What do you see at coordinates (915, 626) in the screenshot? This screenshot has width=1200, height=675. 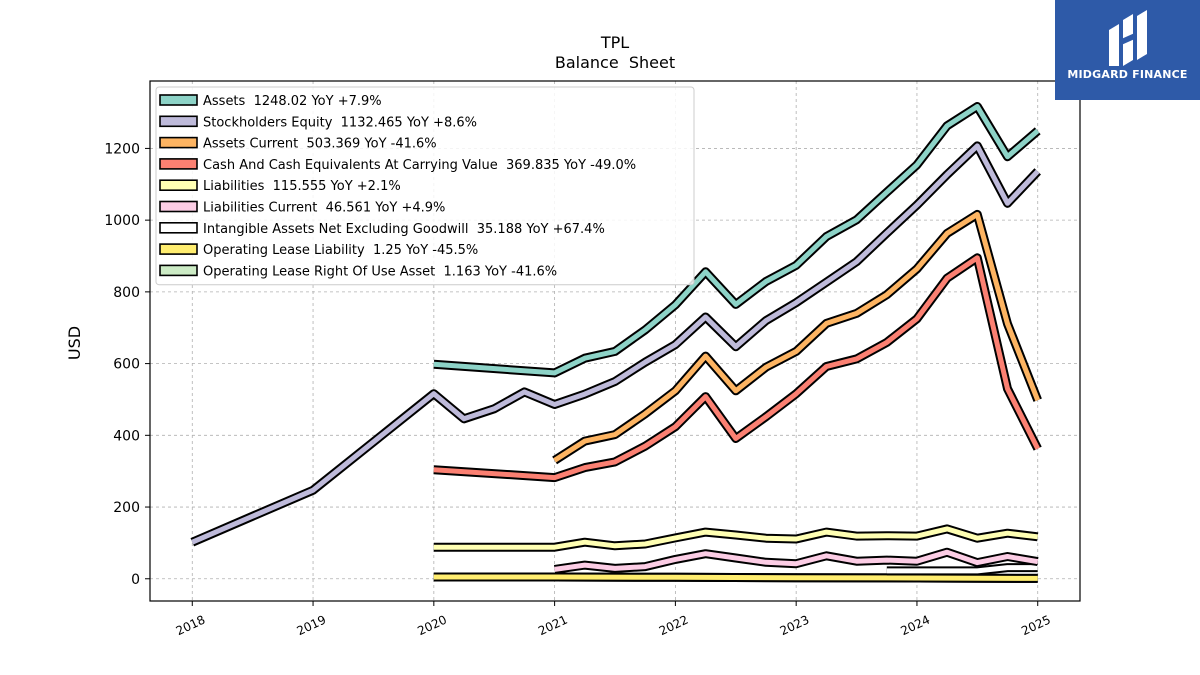 I see `x-tick-label: 2024` at bounding box center [915, 626].